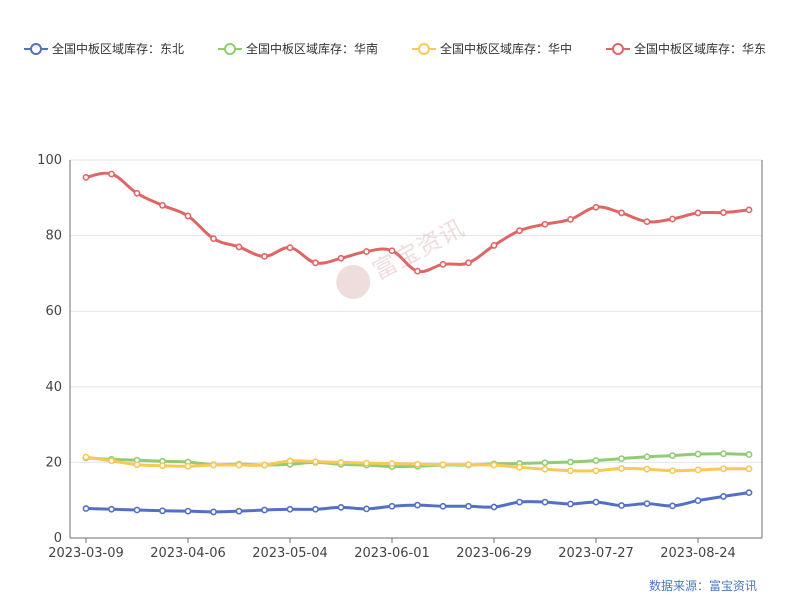 This screenshot has width=811, height=600. Describe the element at coordinates (188, 553) in the screenshot. I see `x-tick-label: 2023-04-06` at that location.